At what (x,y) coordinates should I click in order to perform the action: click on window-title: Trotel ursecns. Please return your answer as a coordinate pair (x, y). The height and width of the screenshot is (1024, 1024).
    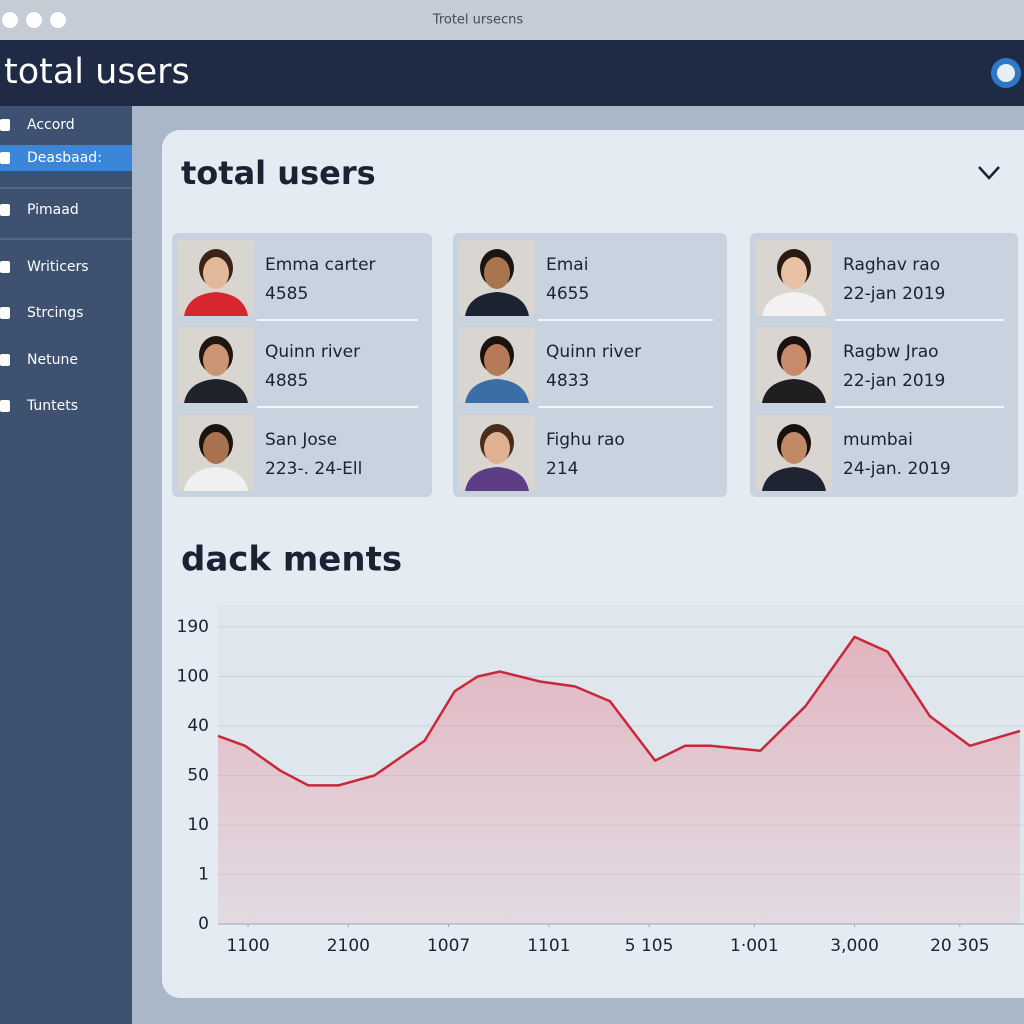
    Looking at the image, I should click on (478, 20).